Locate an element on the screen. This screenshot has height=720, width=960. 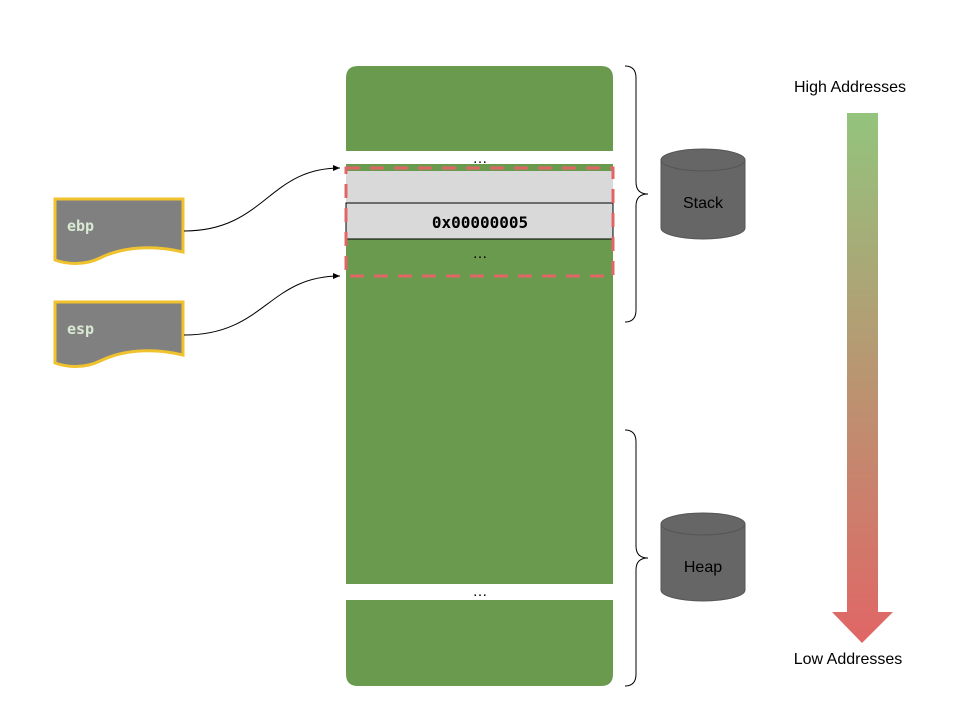
register-esp-label: esp is located at coordinates (80, 329).